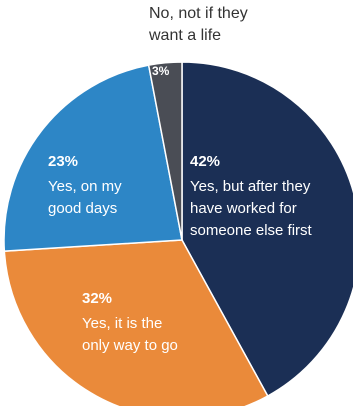  What do you see at coordinates (161, 71) in the screenshot?
I see `slice-3-percent: 3%` at bounding box center [161, 71].